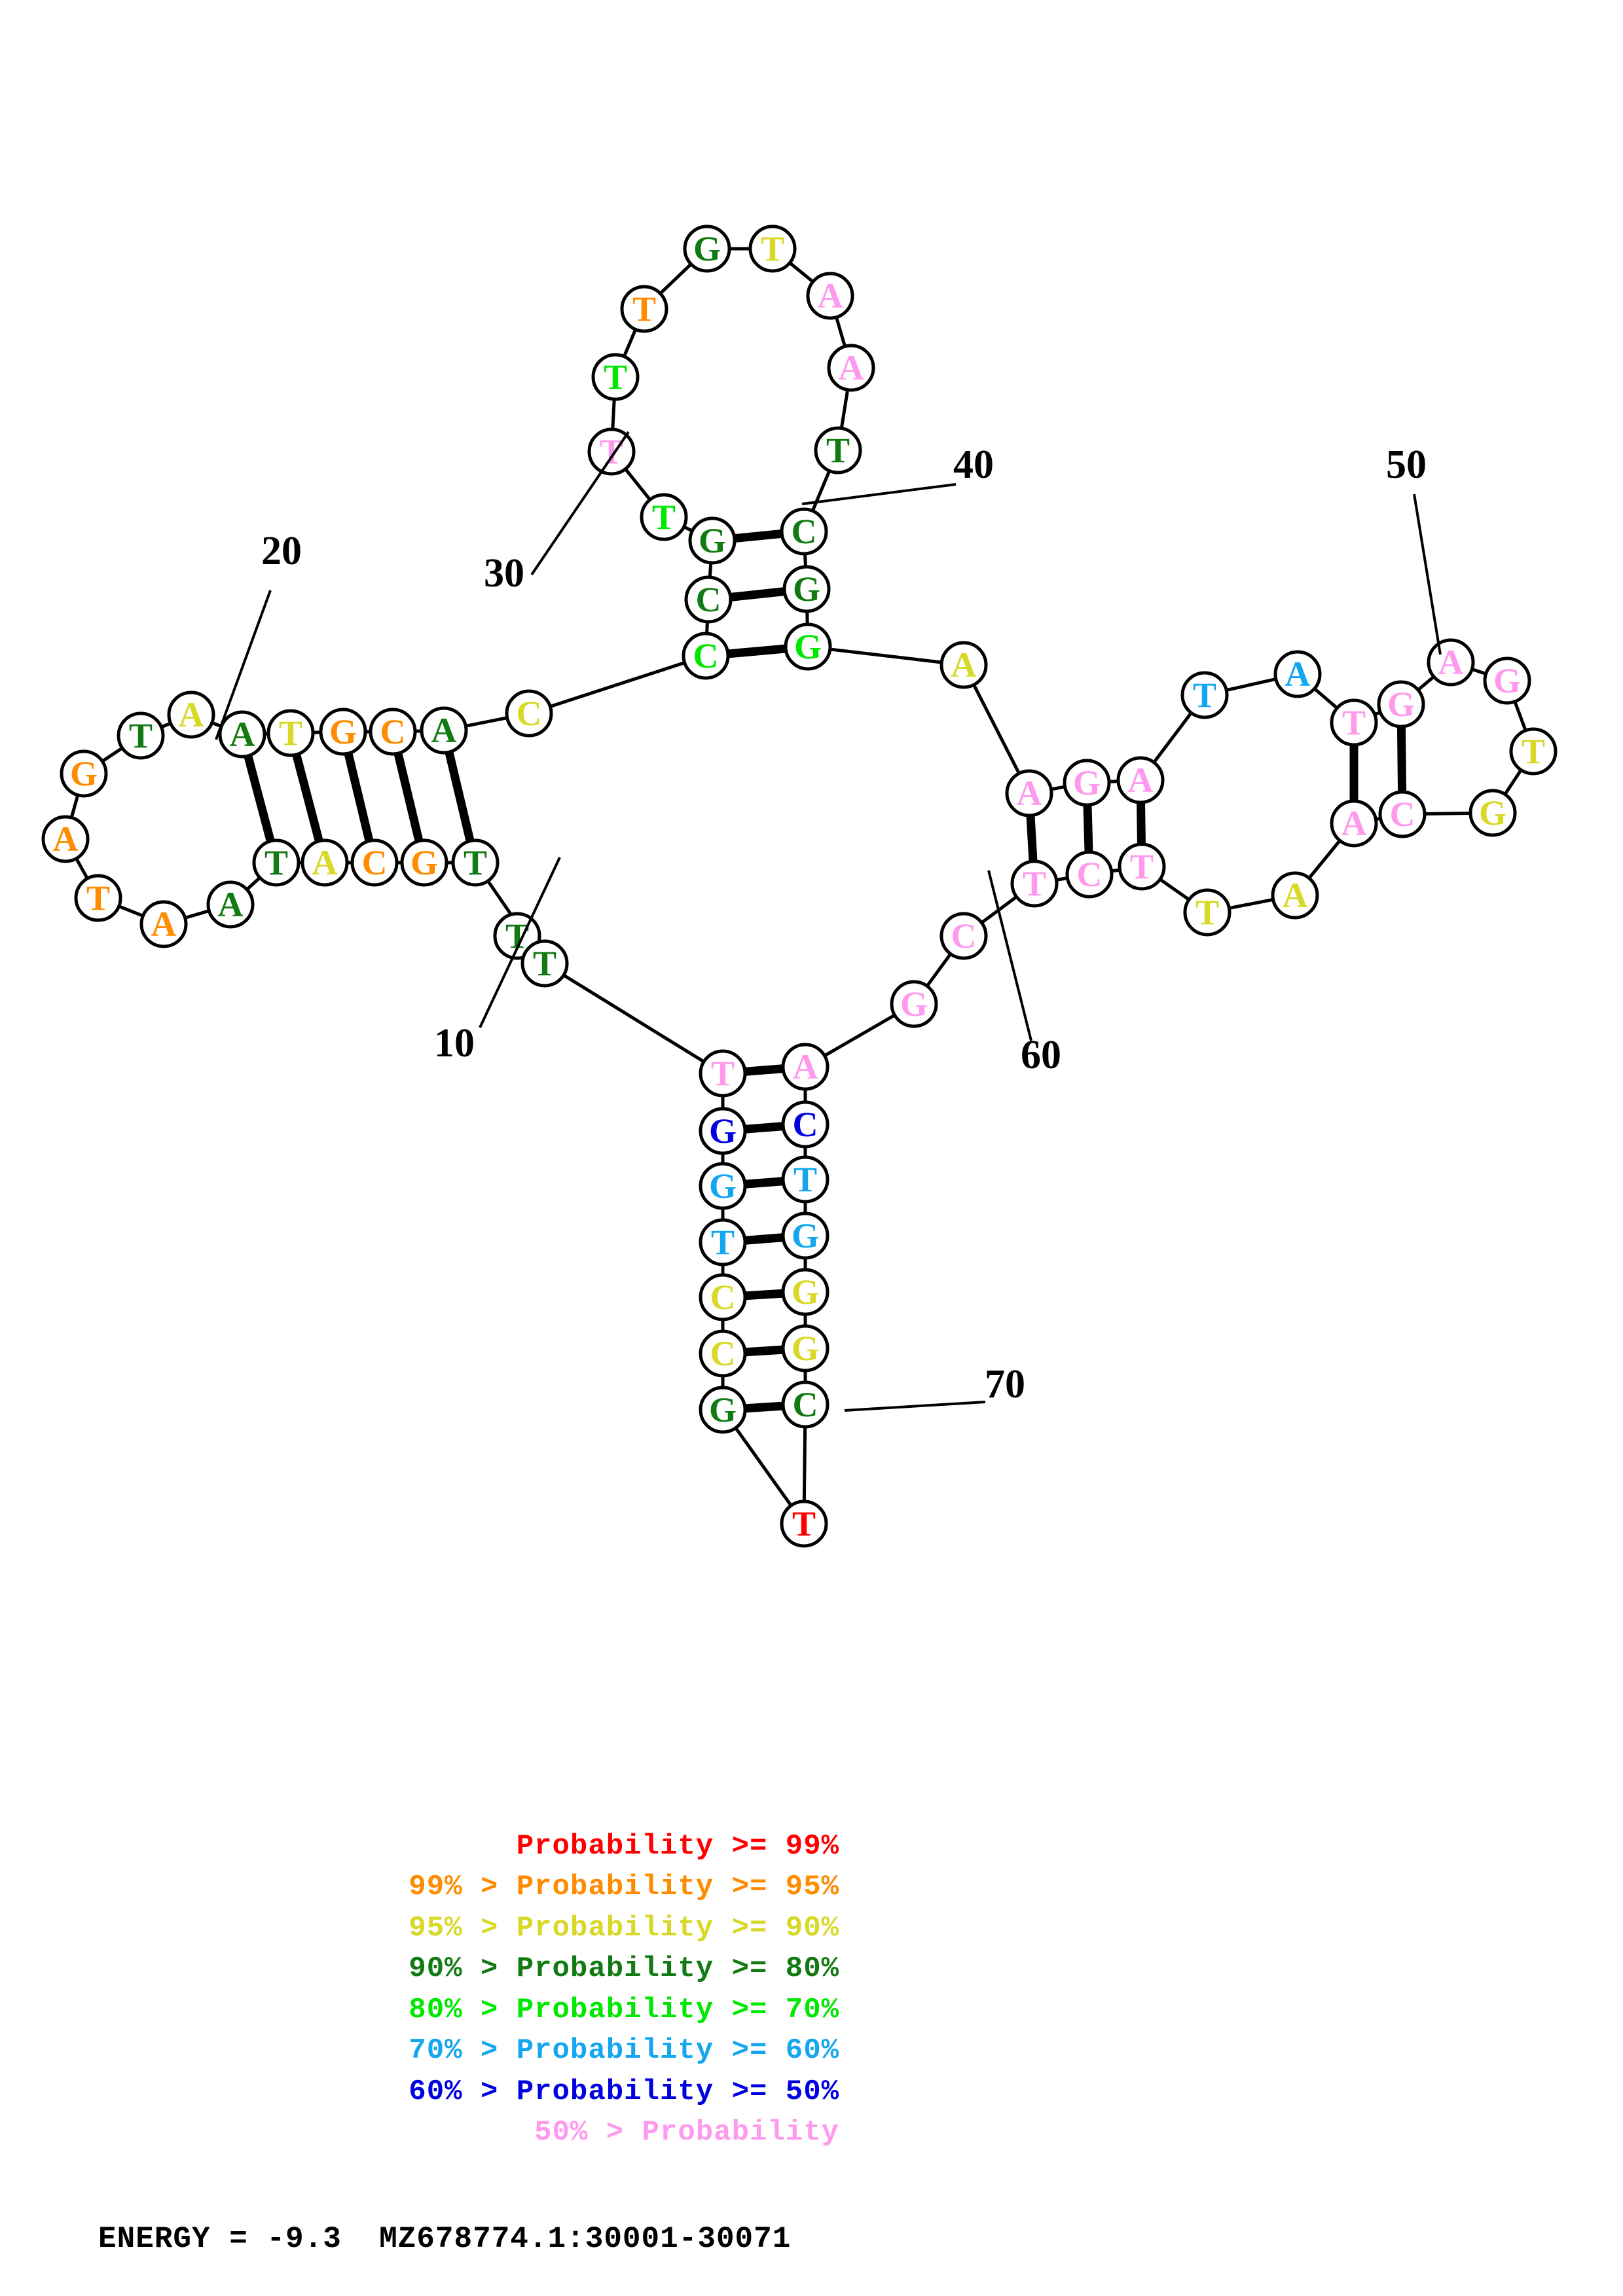 This screenshot has width=1623, height=2296. I want to click on position-leader-line, so click(879, 494).